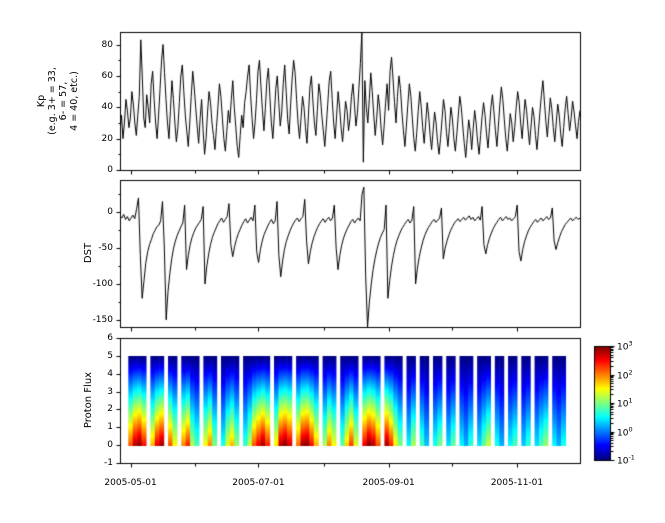 This screenshot has width=665, height=523. I want to click on y-tick-label: -100, so click(102, 283).